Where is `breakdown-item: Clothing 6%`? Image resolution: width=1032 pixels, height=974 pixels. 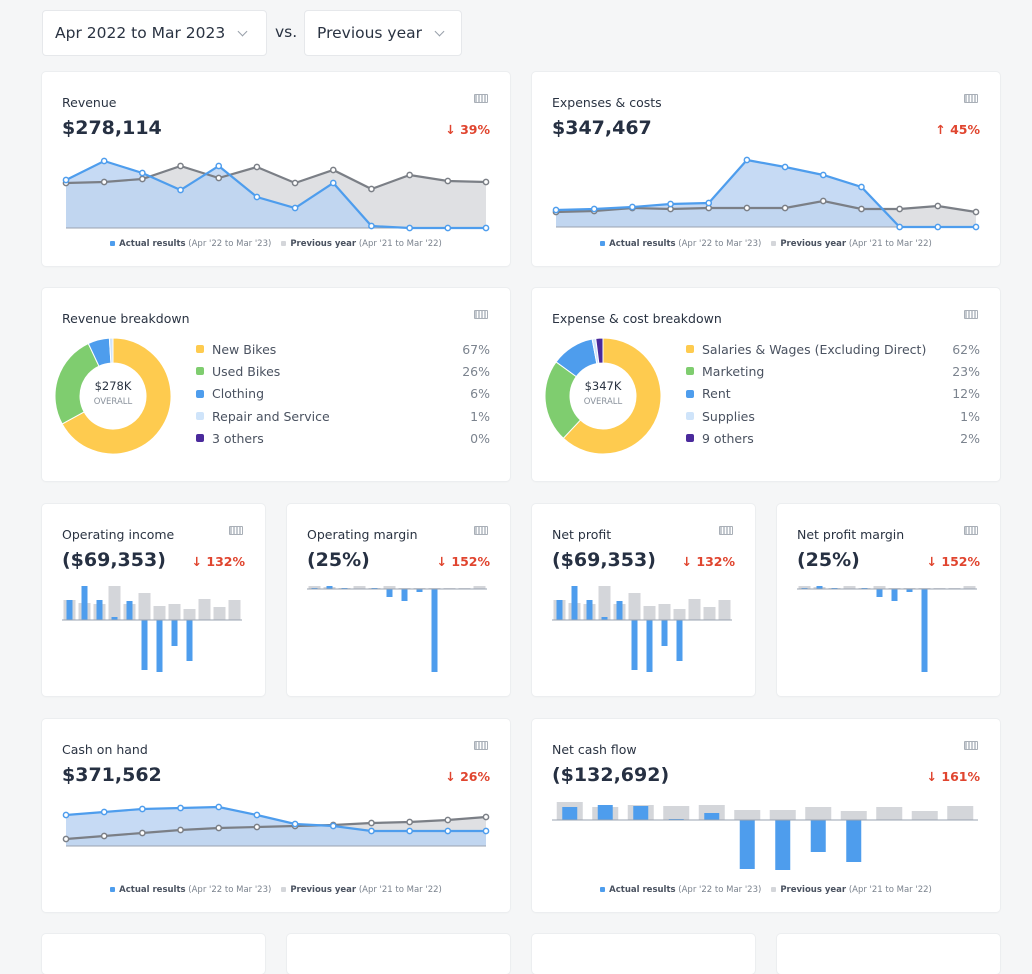
breakdown-item: Clothing 6% is located at coordinates (343, 394).